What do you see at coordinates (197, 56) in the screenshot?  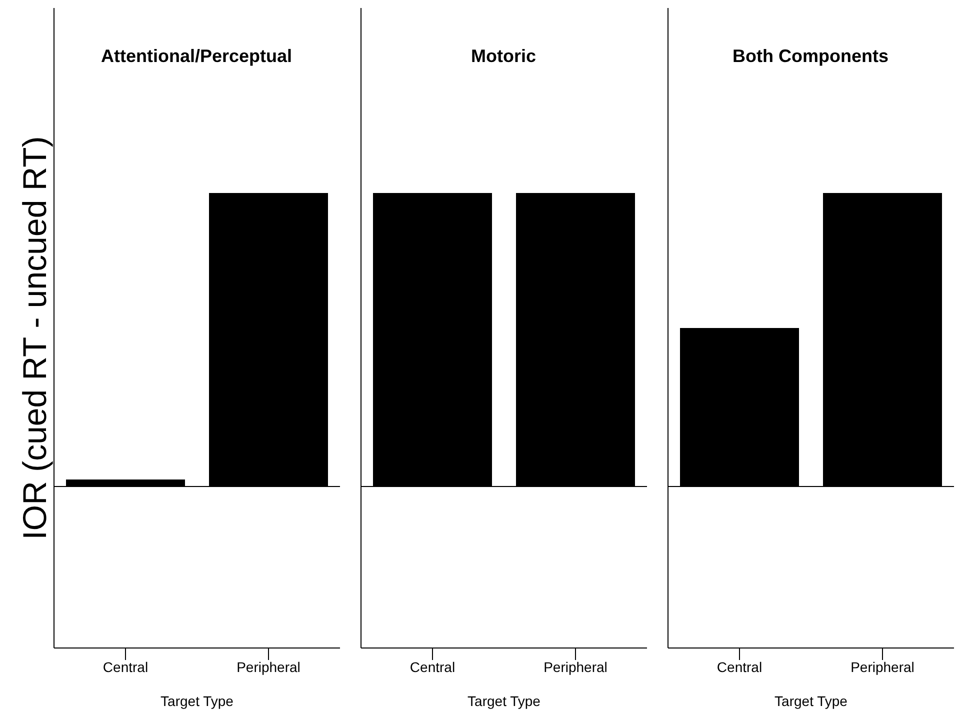 I see `chart-title: Attentional/Perceptual` at bounding box center [197, 56].